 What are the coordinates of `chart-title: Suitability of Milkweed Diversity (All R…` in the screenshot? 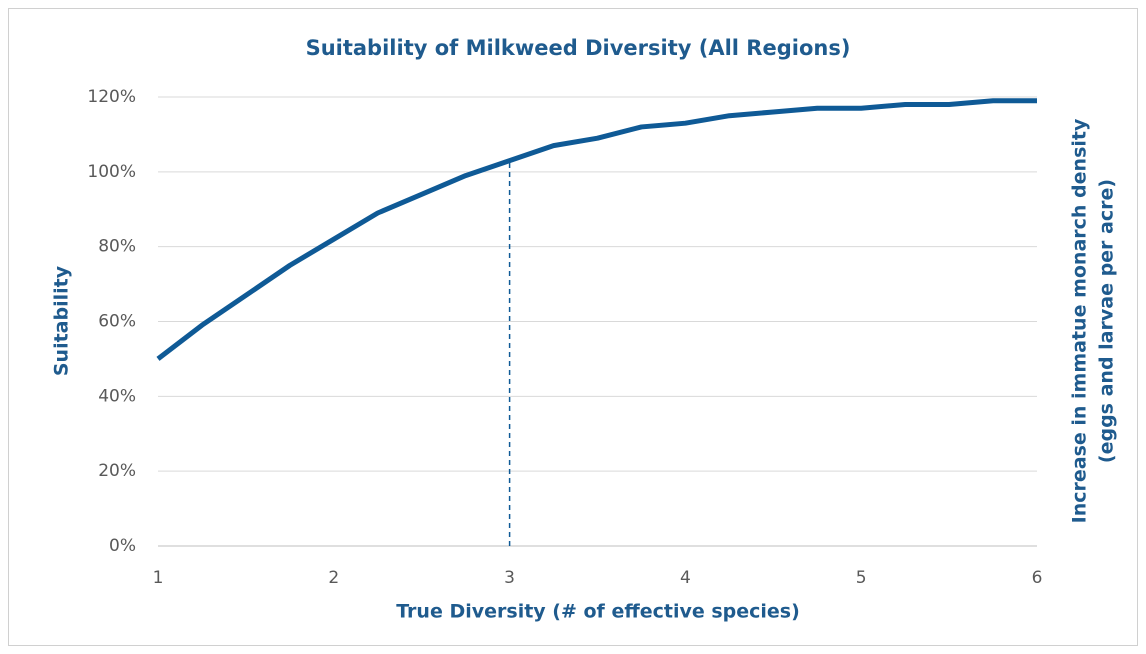 It's located at (578, 48).